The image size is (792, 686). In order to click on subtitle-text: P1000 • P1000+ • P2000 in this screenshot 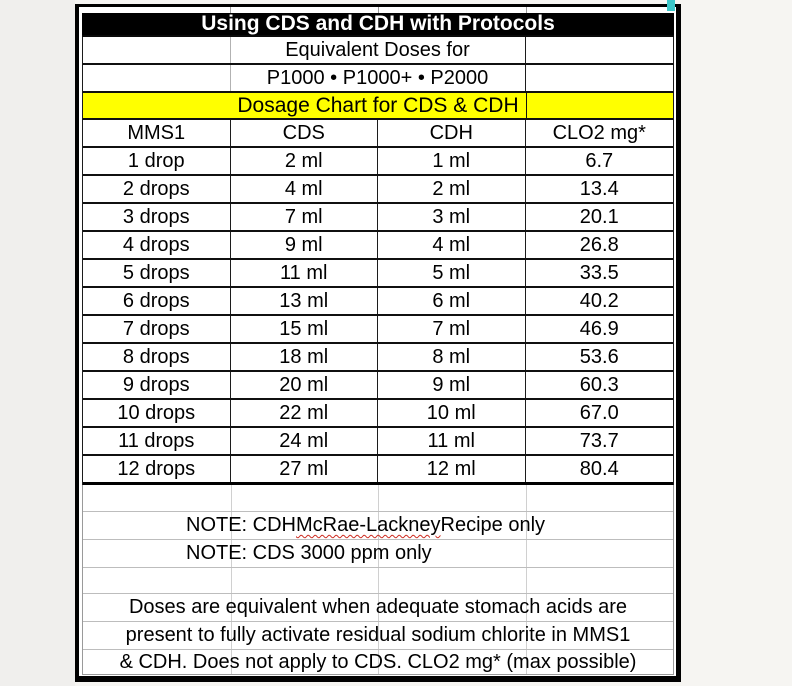, I will do `click(378, 78)`.